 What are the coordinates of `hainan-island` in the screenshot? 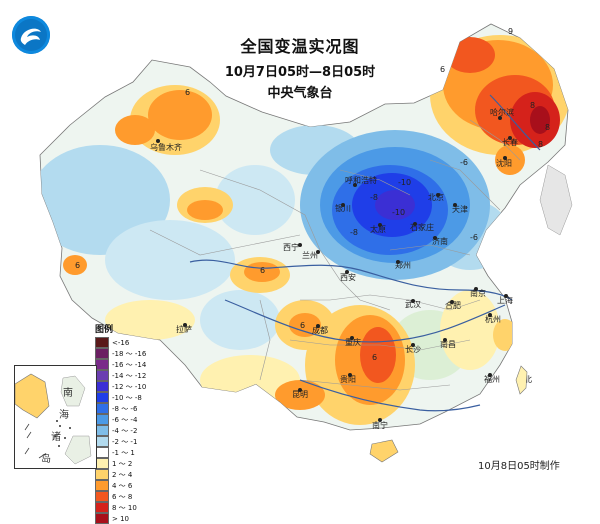 It's located at (384, 451).